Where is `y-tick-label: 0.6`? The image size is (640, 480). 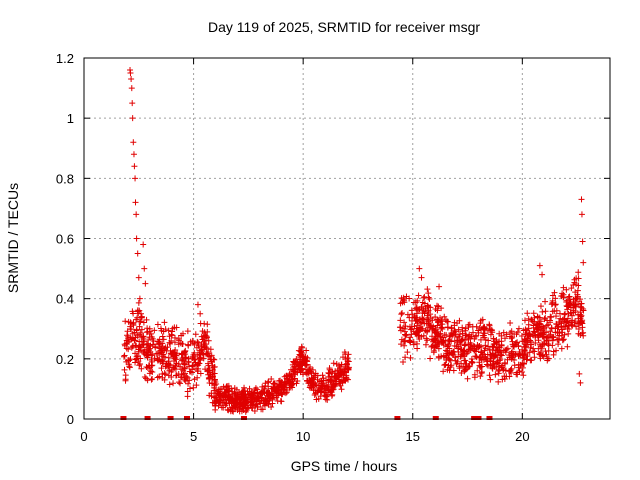 y-tick-label: 0.6 is located at coordinates (65, 239).